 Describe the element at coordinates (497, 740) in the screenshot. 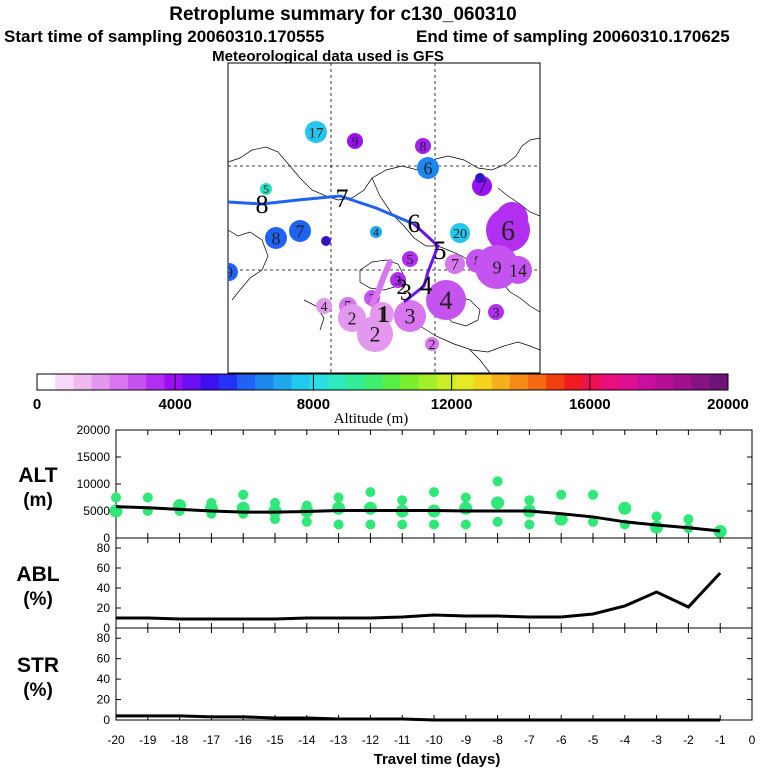

I see `x-tick-label: -8` at that location.